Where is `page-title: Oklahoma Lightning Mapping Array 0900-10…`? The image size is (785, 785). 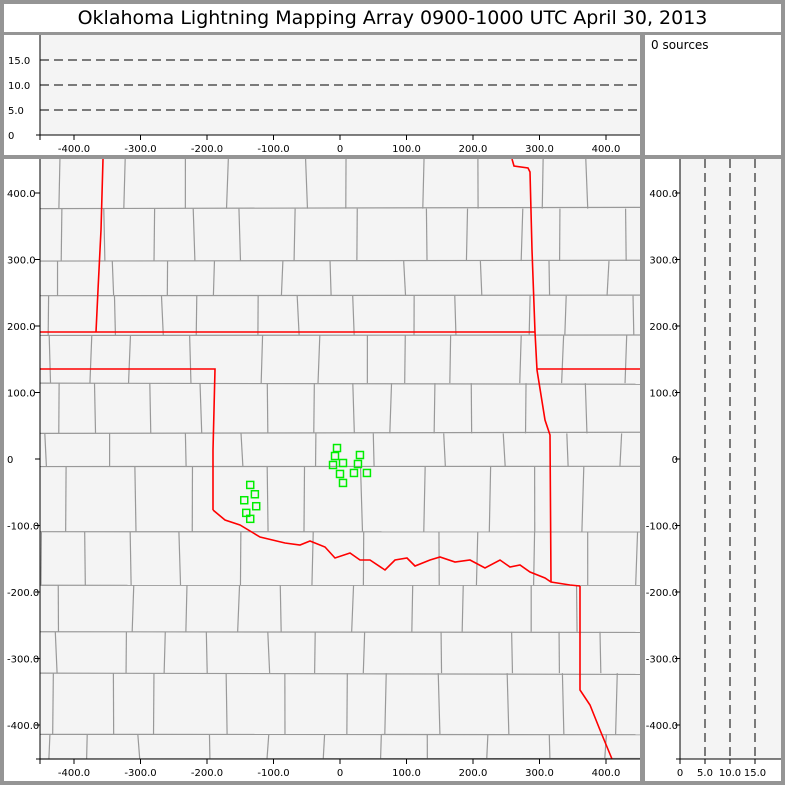
page-title: Oklahoma Lightning Mapping Array 0900-10… is located at coordinates (392, 18).